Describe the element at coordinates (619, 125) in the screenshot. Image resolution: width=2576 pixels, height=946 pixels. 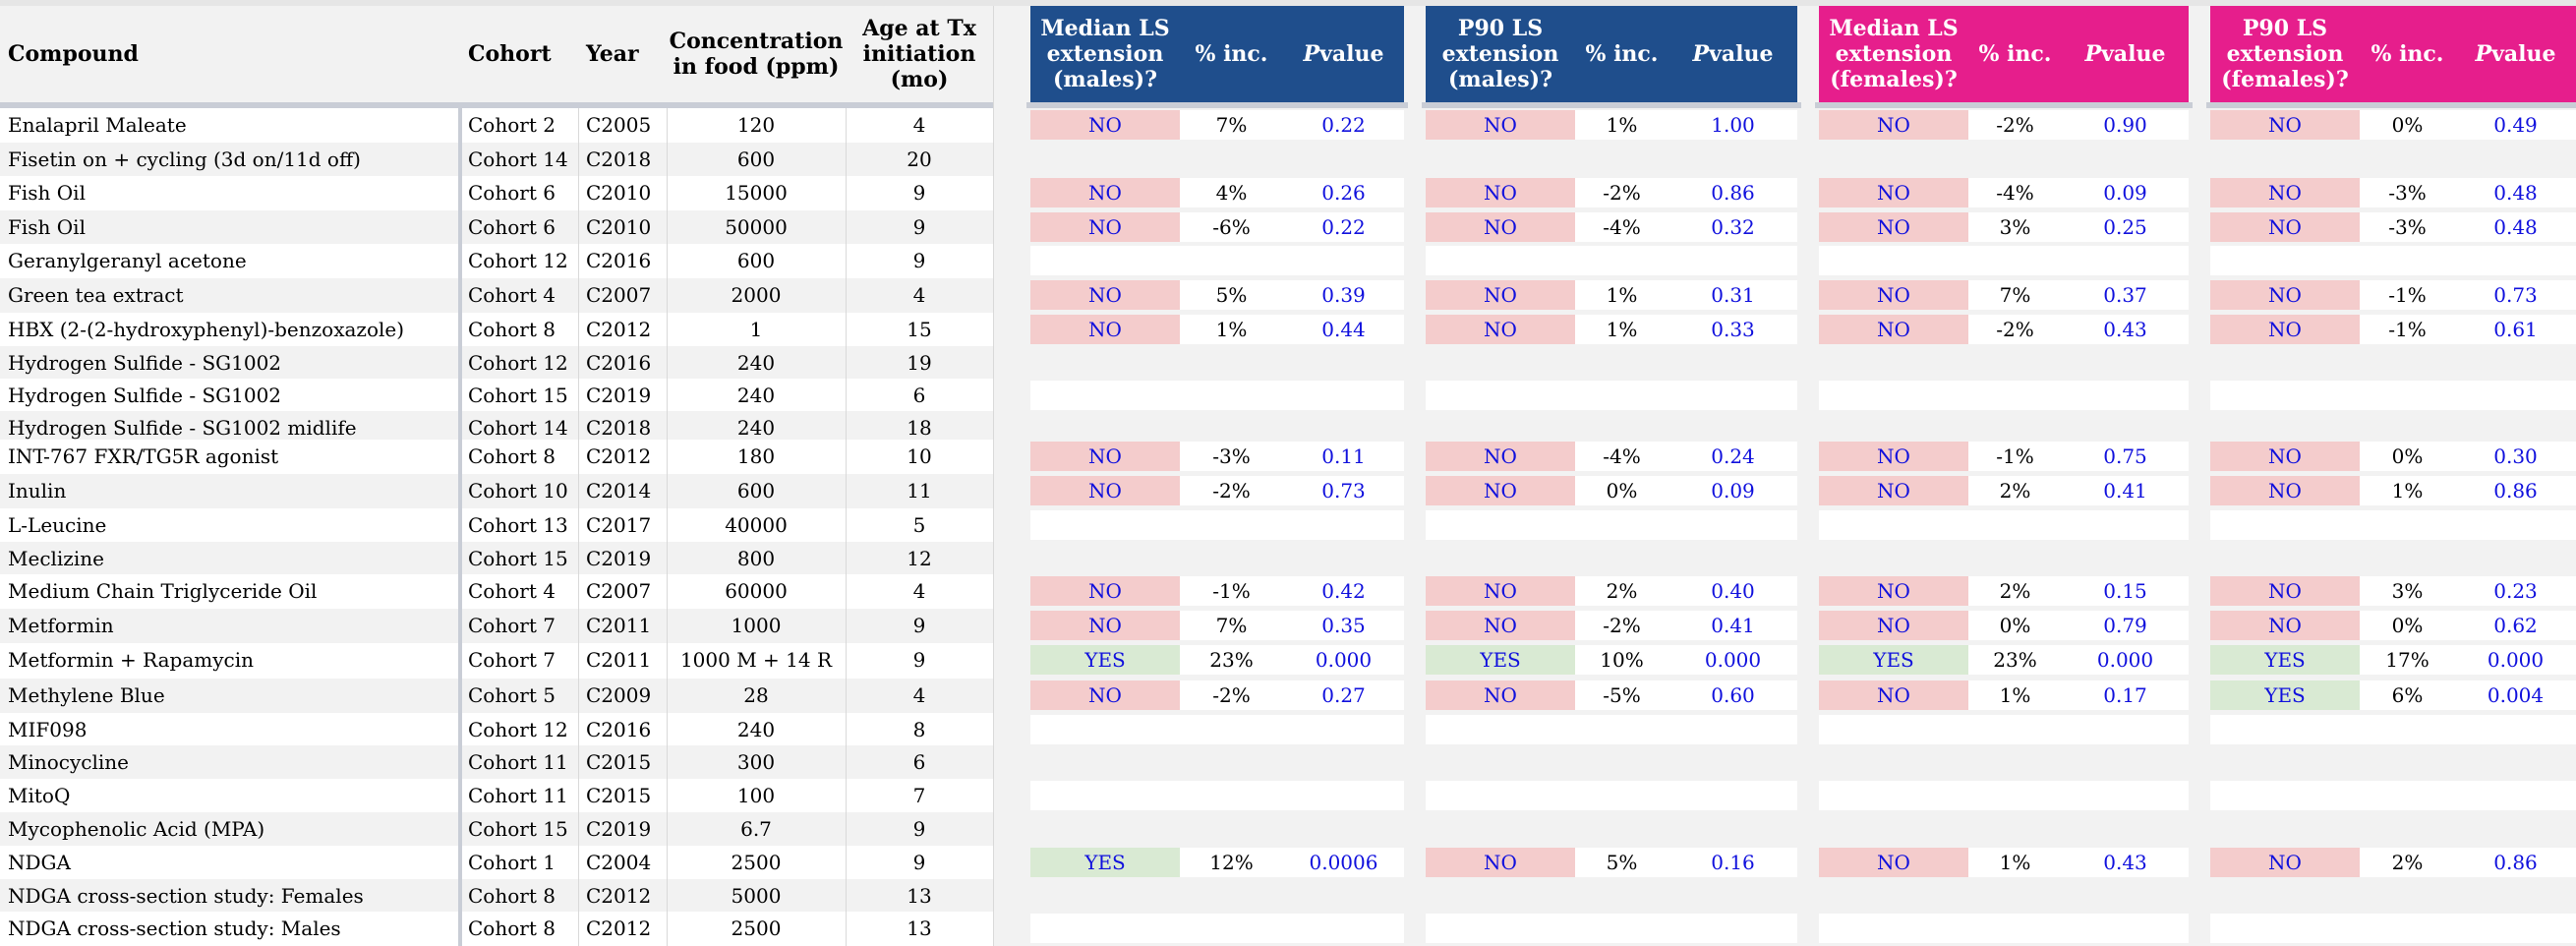
I see `cell-year: C2005` at that location.